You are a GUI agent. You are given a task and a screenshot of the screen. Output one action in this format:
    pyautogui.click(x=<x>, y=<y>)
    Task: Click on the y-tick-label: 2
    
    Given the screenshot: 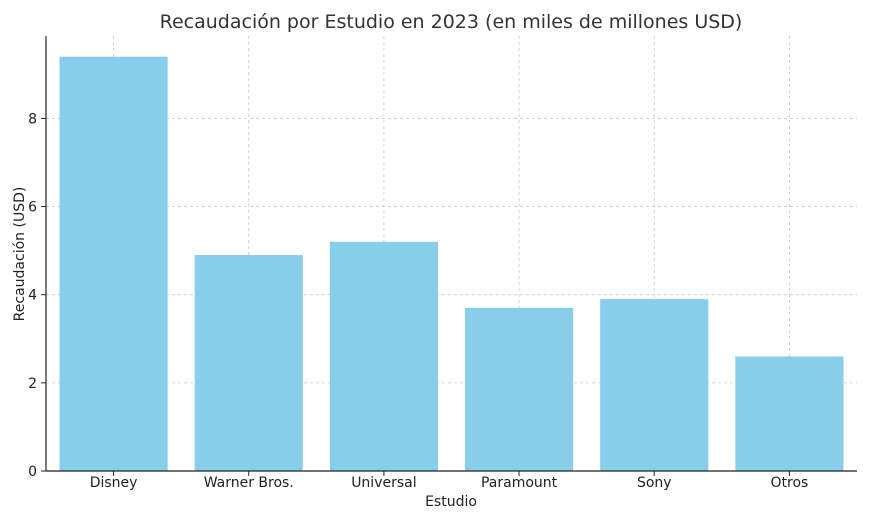 What is the action you would take?
    pyautogui.click(x=32, y=384)
    